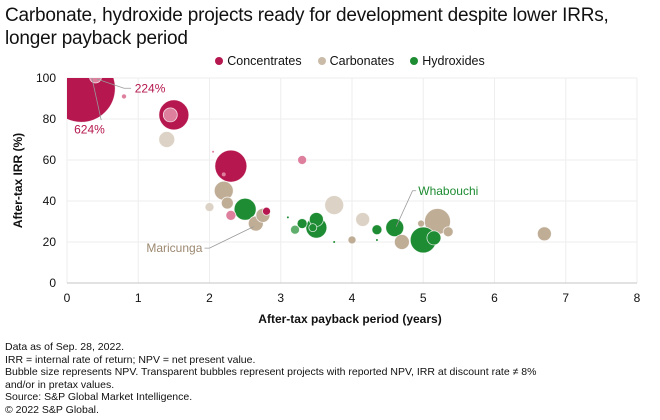 The height and width of the screenshot is (420, 660). Describe the element at coordinates (174, 248) in the screenshot. I see `label-maricunga: Maricunga` at that location.